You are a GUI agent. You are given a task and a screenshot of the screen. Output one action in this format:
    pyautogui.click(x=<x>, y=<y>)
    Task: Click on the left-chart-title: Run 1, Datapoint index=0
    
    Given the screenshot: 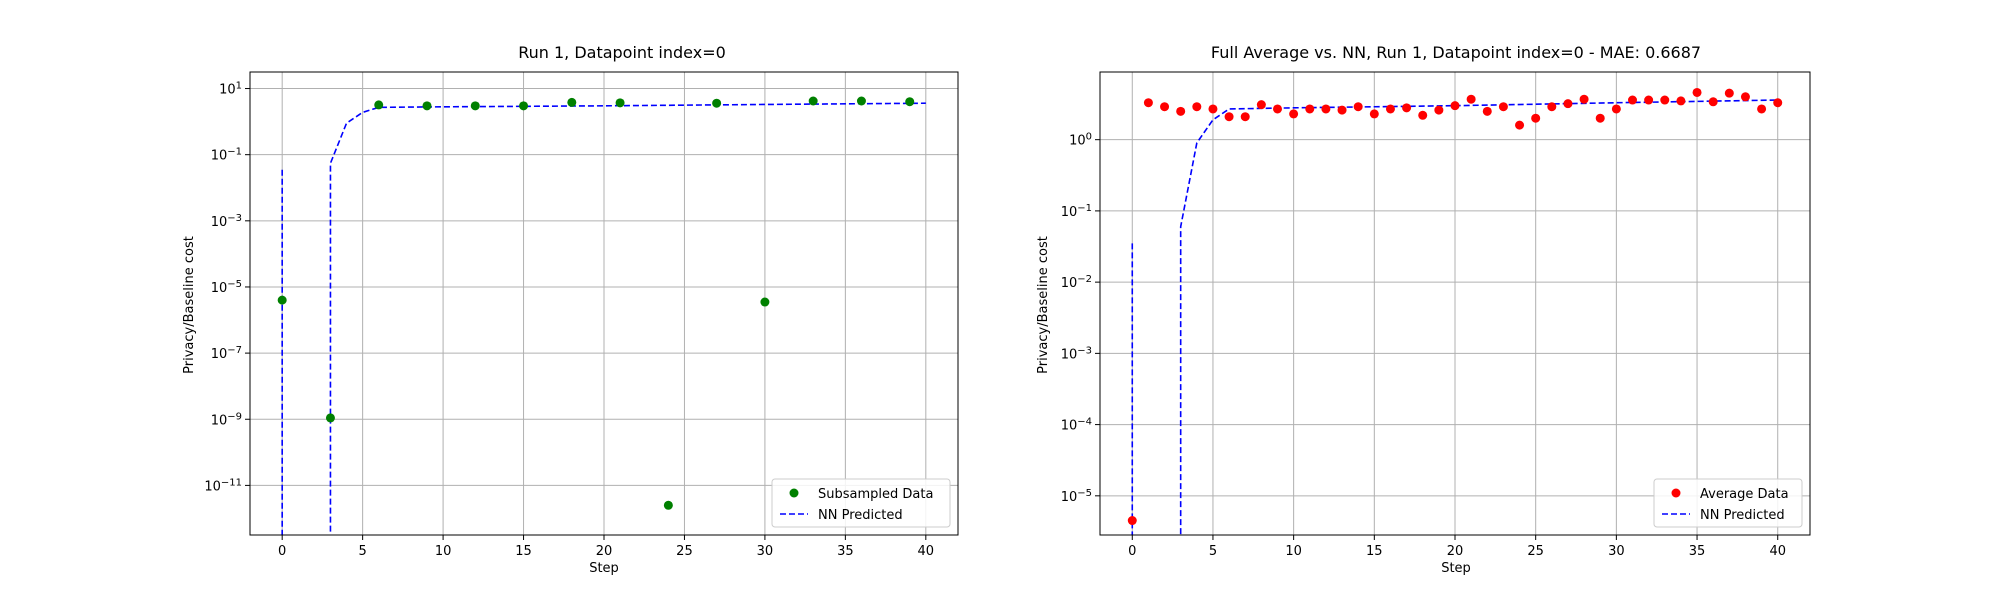 What is the action you would take?
    pyautogui.click(x=622, y=52)
    